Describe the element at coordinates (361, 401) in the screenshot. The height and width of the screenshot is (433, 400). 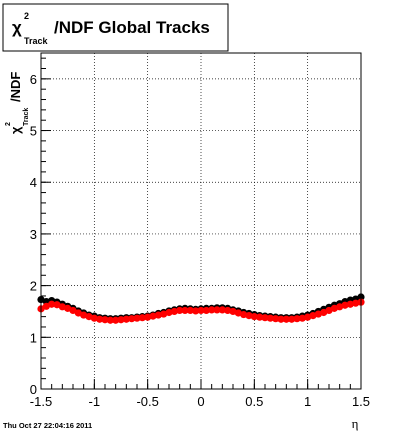
I see `x-tick-label: 1.5` at that location.